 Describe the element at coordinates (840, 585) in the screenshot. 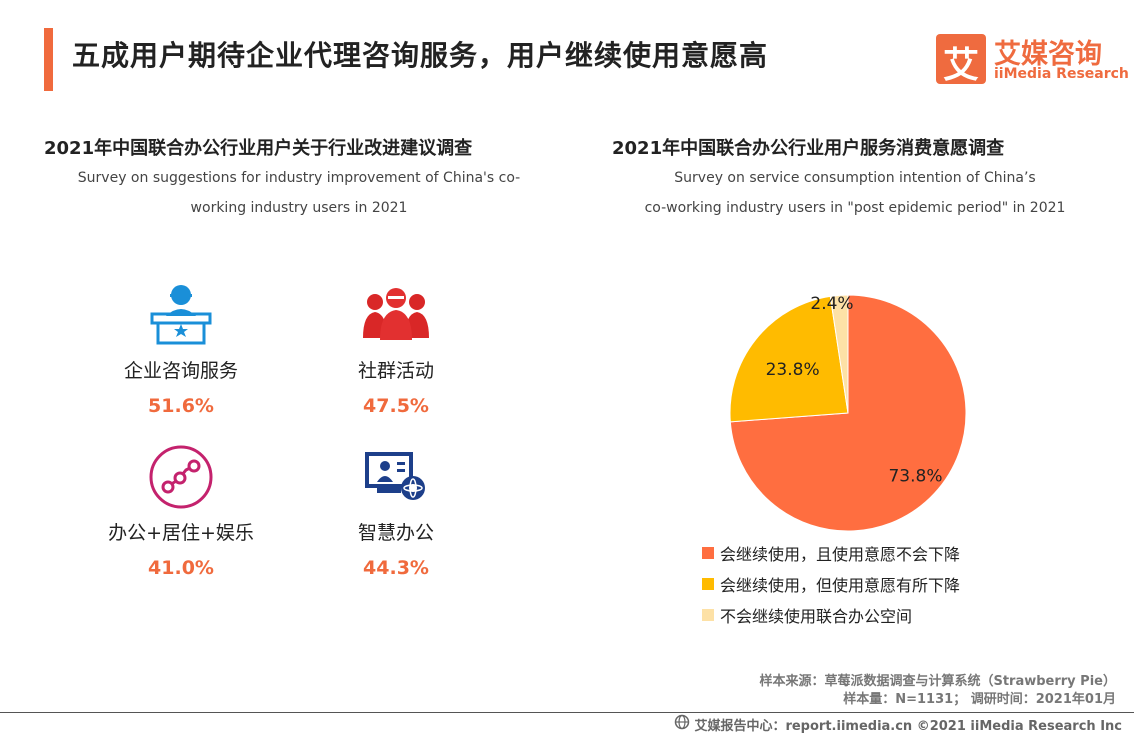

I see `legend-label: 会继续使用，但使用意愿有所下降` at that location.